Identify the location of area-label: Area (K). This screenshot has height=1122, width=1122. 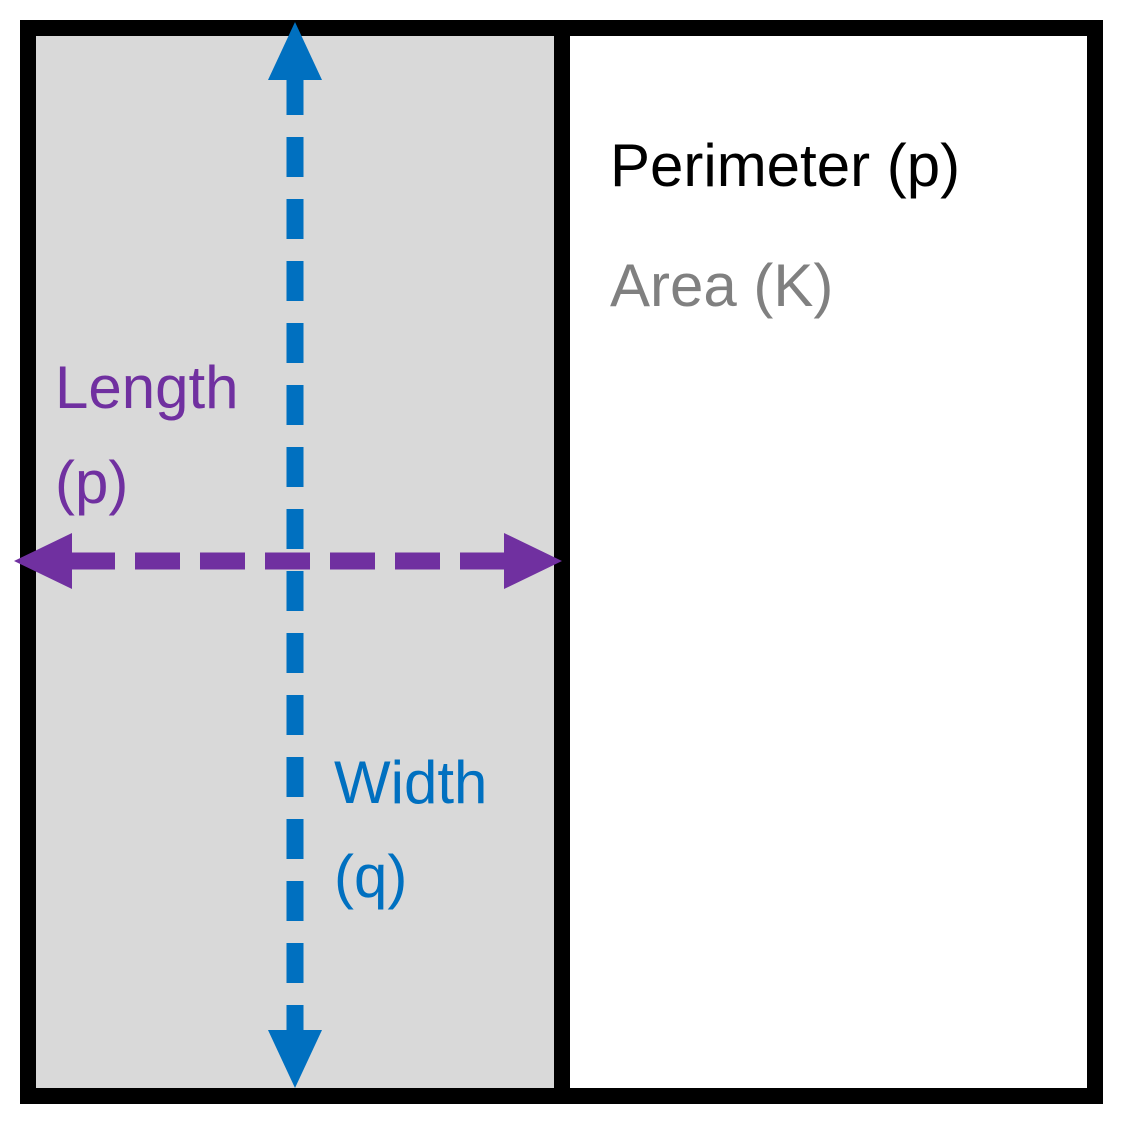
(721, 285).